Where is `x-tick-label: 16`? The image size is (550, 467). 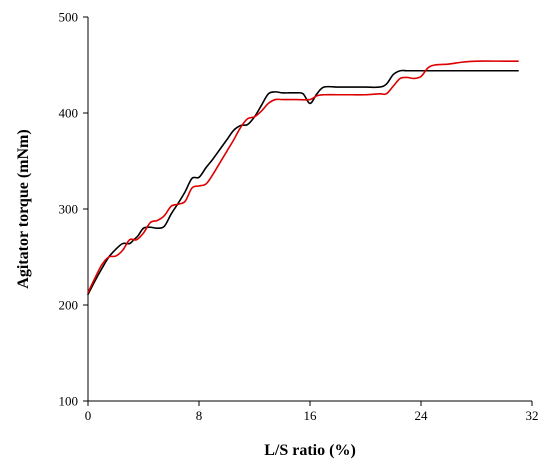 x-tick-label: 16 is located at coordinates (311, 415).